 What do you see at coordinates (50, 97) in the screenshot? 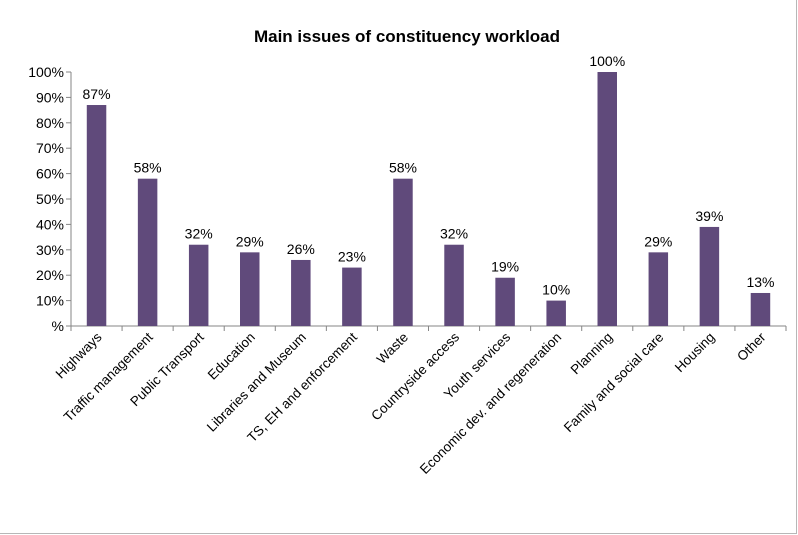
I see `y-tick-label: 90%` at bounding box center [50, 97].